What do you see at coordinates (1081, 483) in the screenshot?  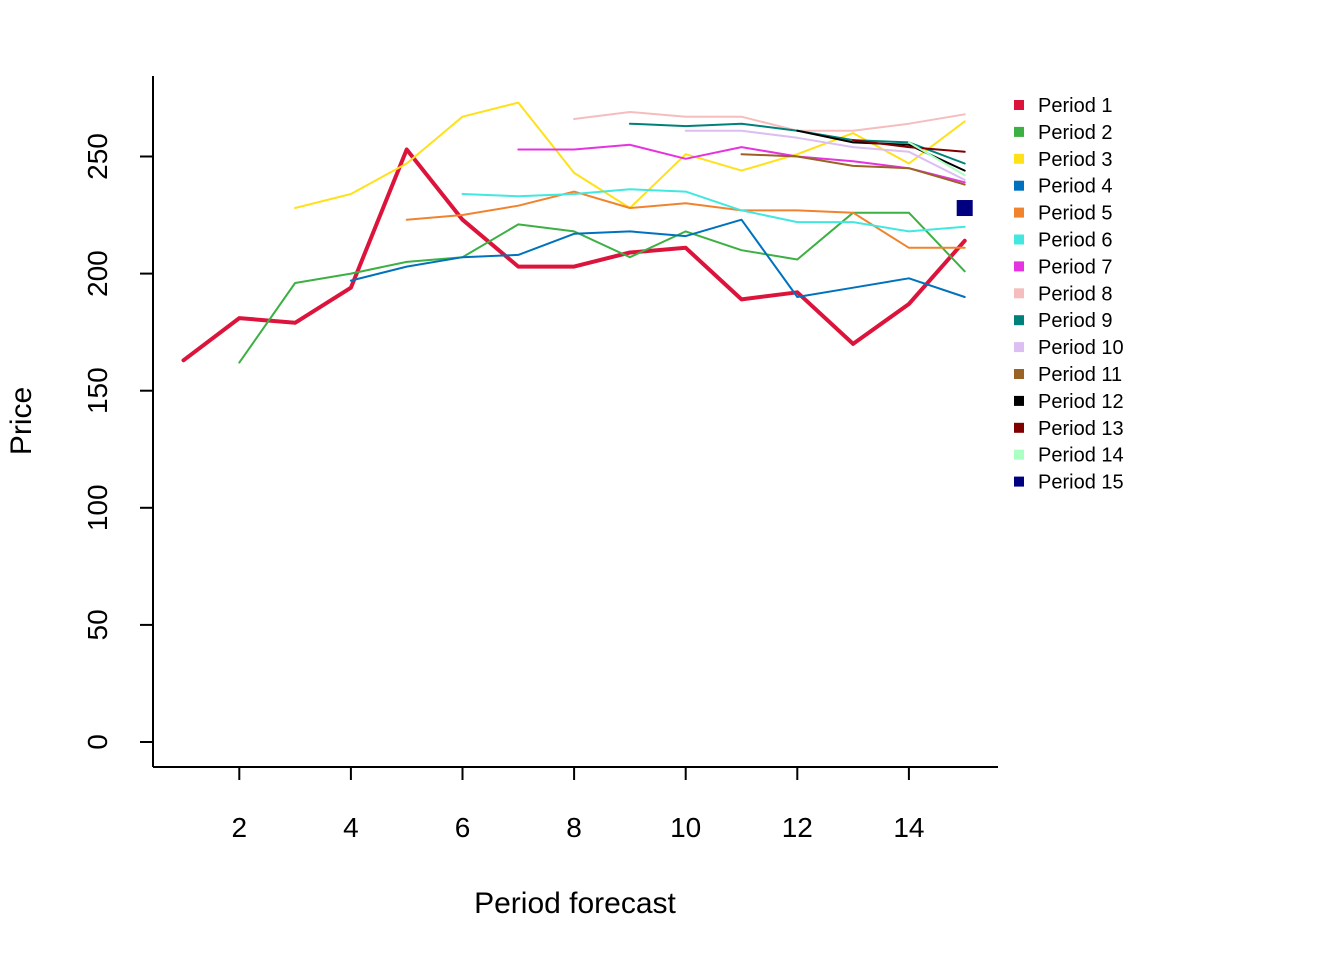 I see `legend-label: Period 15` at bounding box center [1081, 483].